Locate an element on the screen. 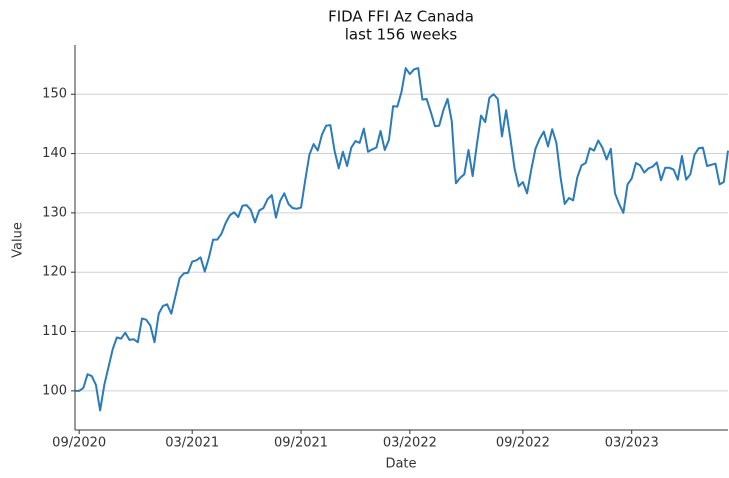 Image resolution: width=729 pixels, height=478 pixels. chart-title: FIDA FFI Az Canada is located at coordinates (401, 17).